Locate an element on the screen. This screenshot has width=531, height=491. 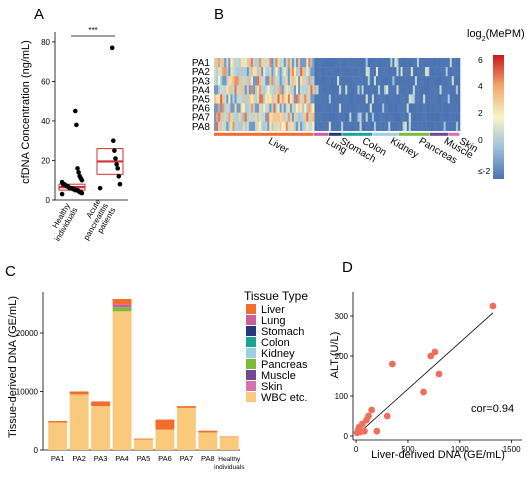
panel-d-data-point is located at coordinates (435, 352).